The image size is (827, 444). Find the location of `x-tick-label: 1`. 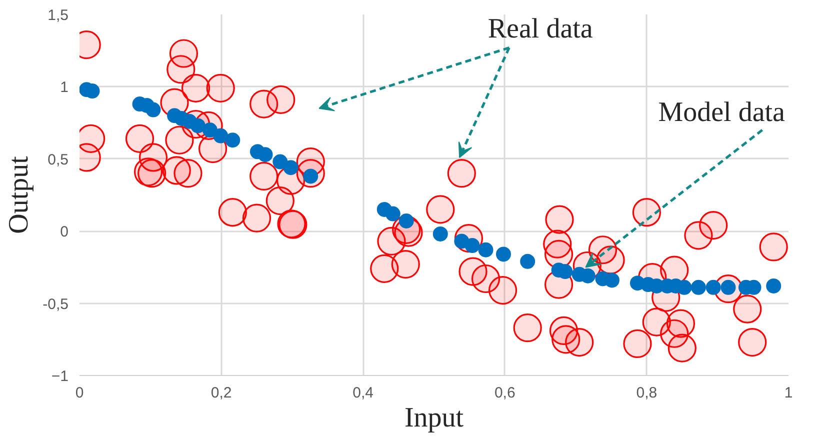

x-tick-label: 1 is located at coordinates (788, 393).